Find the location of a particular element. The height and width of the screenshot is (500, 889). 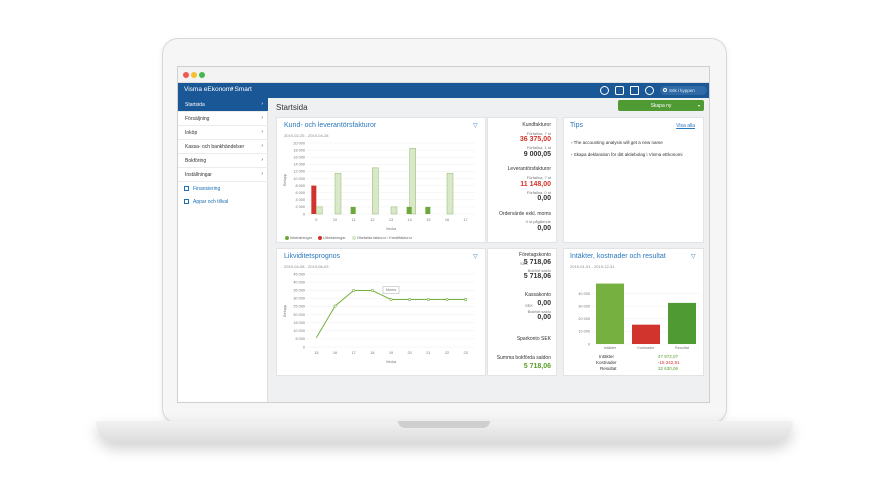

x-tick-label: 17 is located at coordinates (466, 220).